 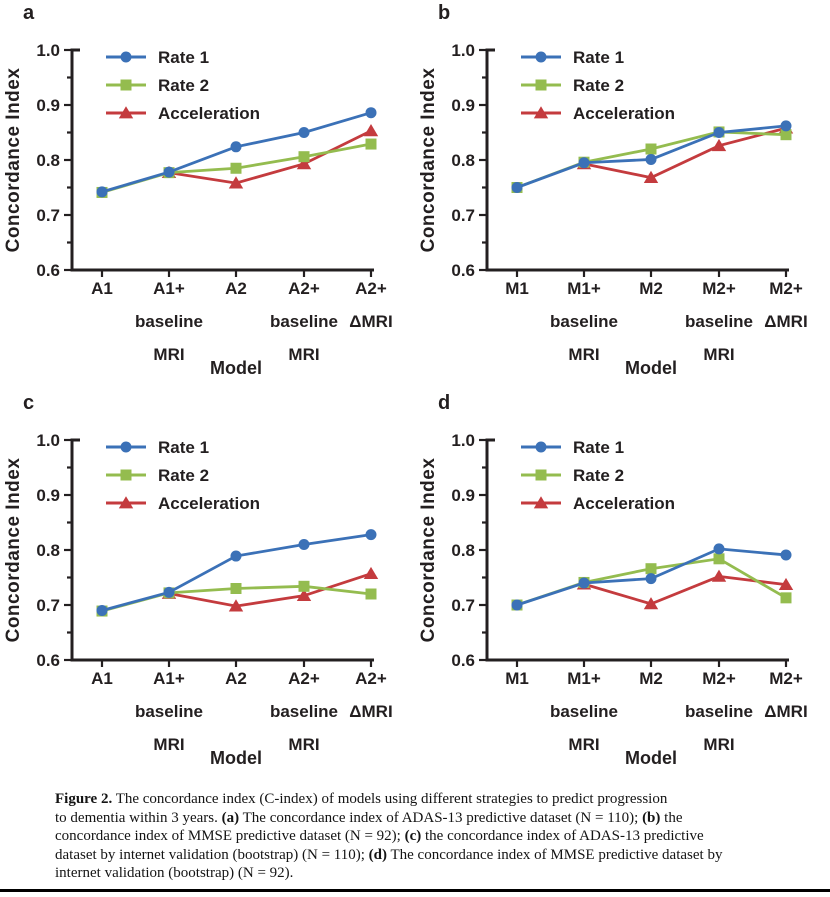 I want to click on panel-c-letter: c, so click(x=29, y=403).